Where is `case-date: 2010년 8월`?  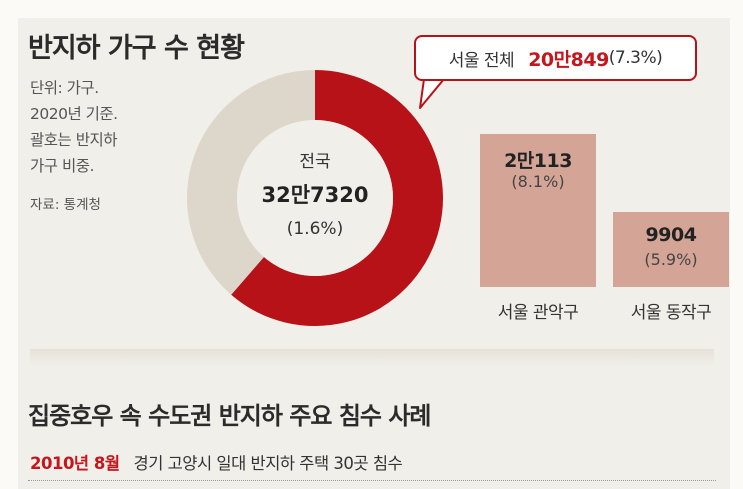
case-date: 2010년 8월 is located at coordinates (75, 463).